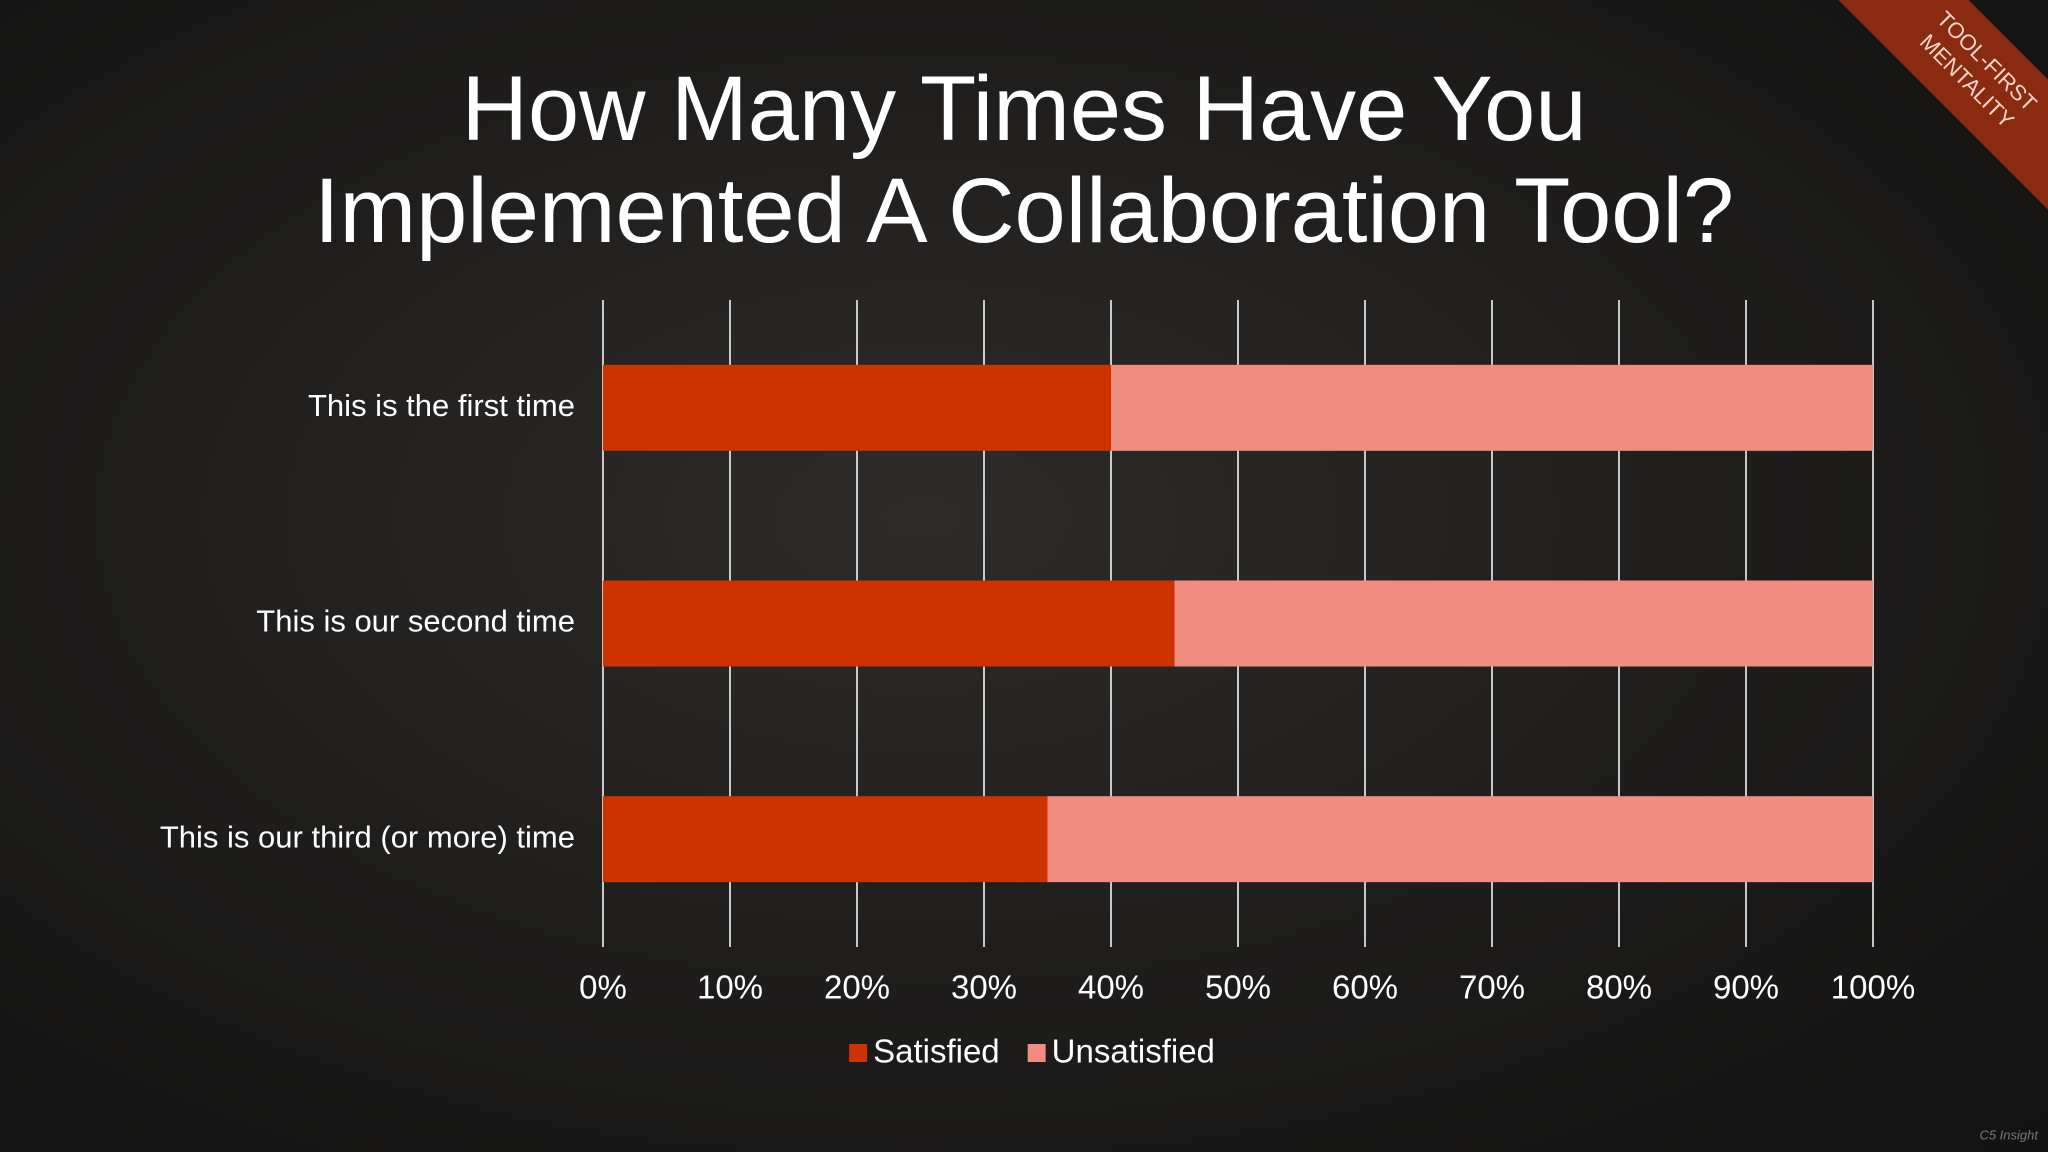 Image resolution: width=2048 pixels, height=1152 pixels. Describe the element at coordinates (441, 405) in the screenshot. I see `y-tick-label: This is the first time` at that location.